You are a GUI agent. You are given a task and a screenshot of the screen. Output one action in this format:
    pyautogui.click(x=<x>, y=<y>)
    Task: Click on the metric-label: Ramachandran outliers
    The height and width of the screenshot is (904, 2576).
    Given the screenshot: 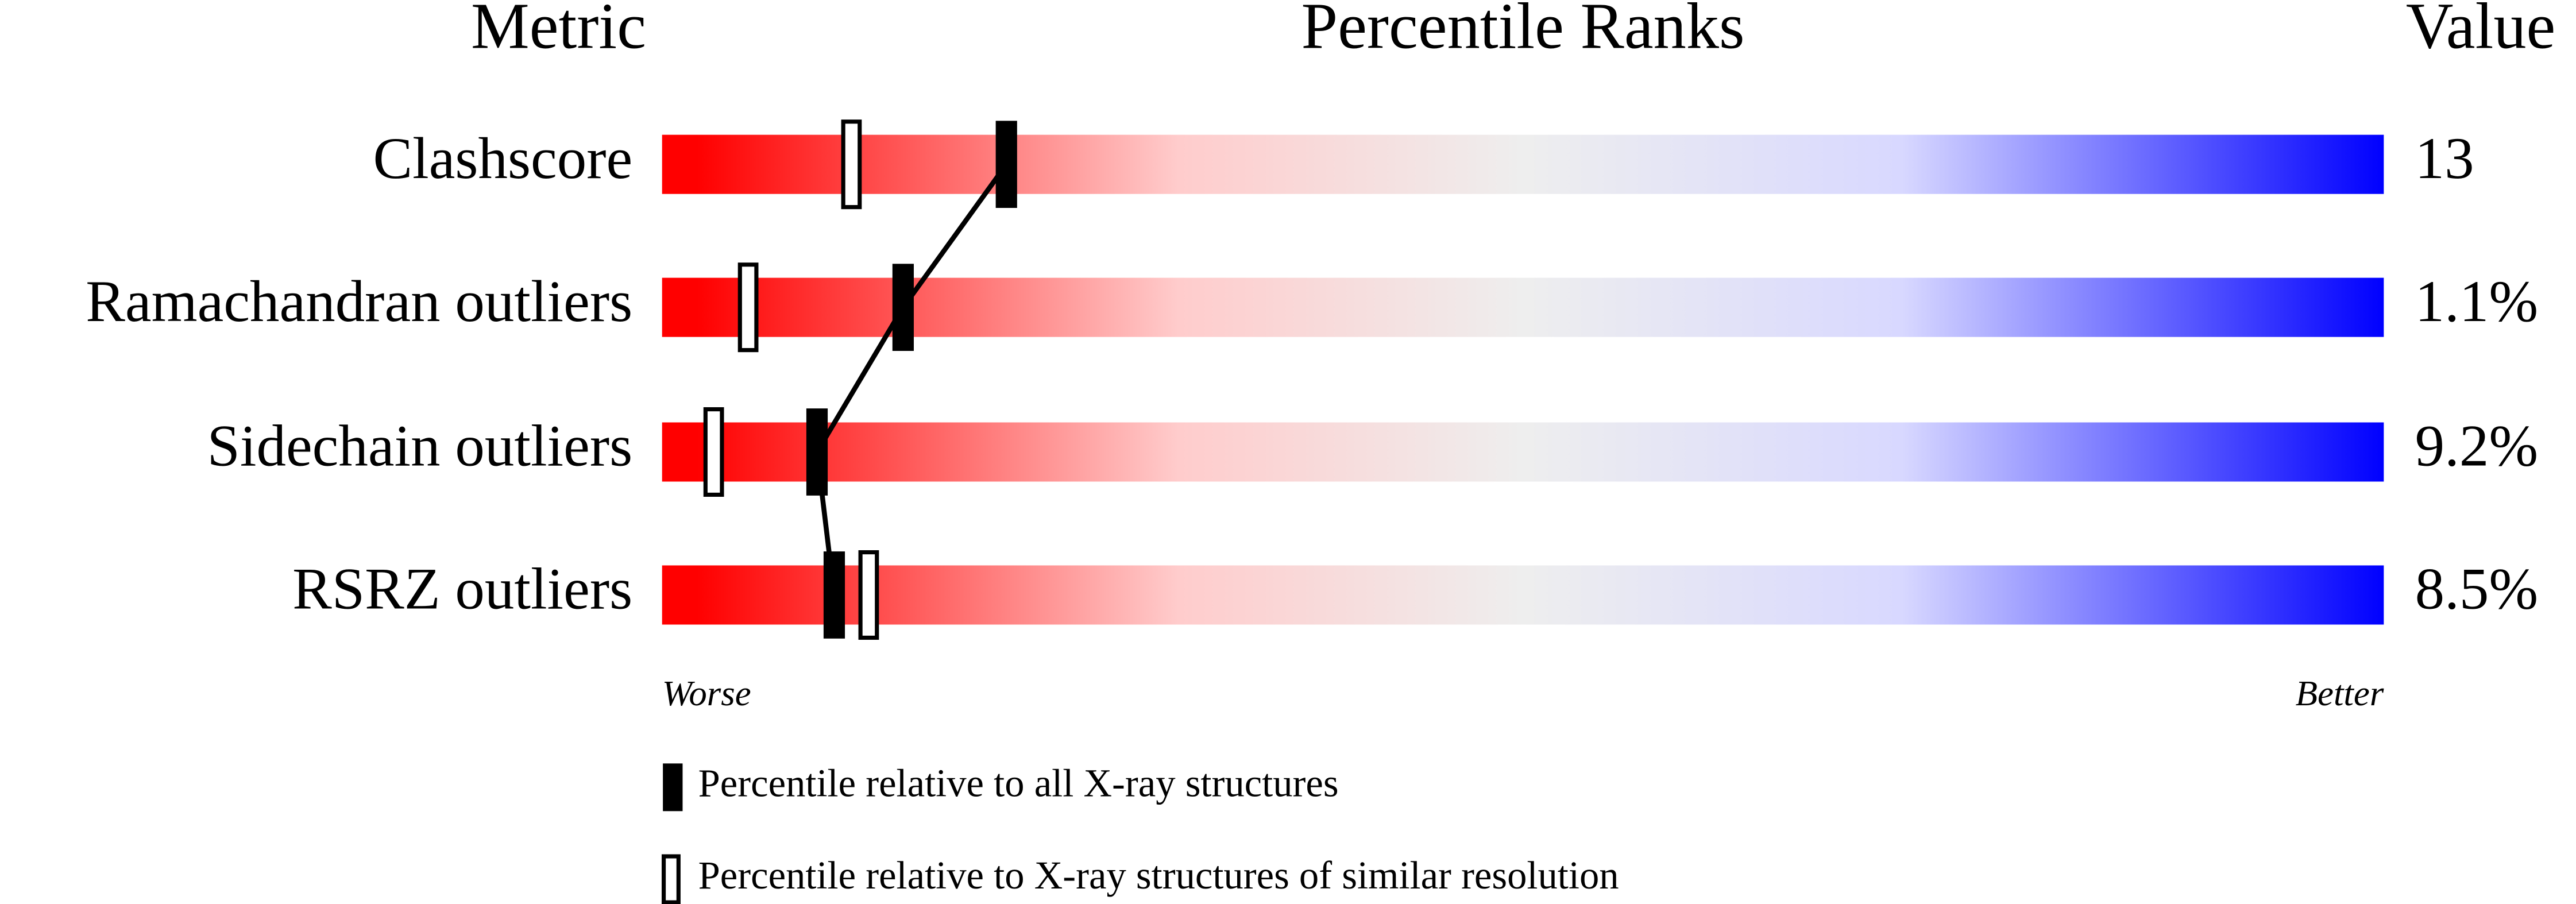 What is the action you would take?
    pyautogui.click(x=359, y=301)
    